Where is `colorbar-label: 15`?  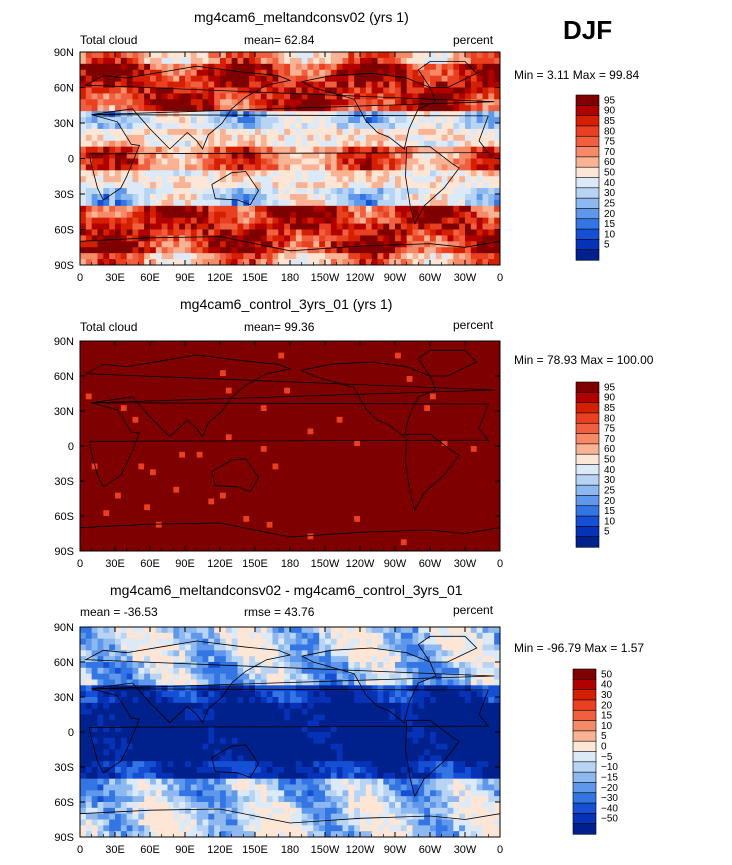
colorbar-label: 15 is located at coordinates (610, 224).